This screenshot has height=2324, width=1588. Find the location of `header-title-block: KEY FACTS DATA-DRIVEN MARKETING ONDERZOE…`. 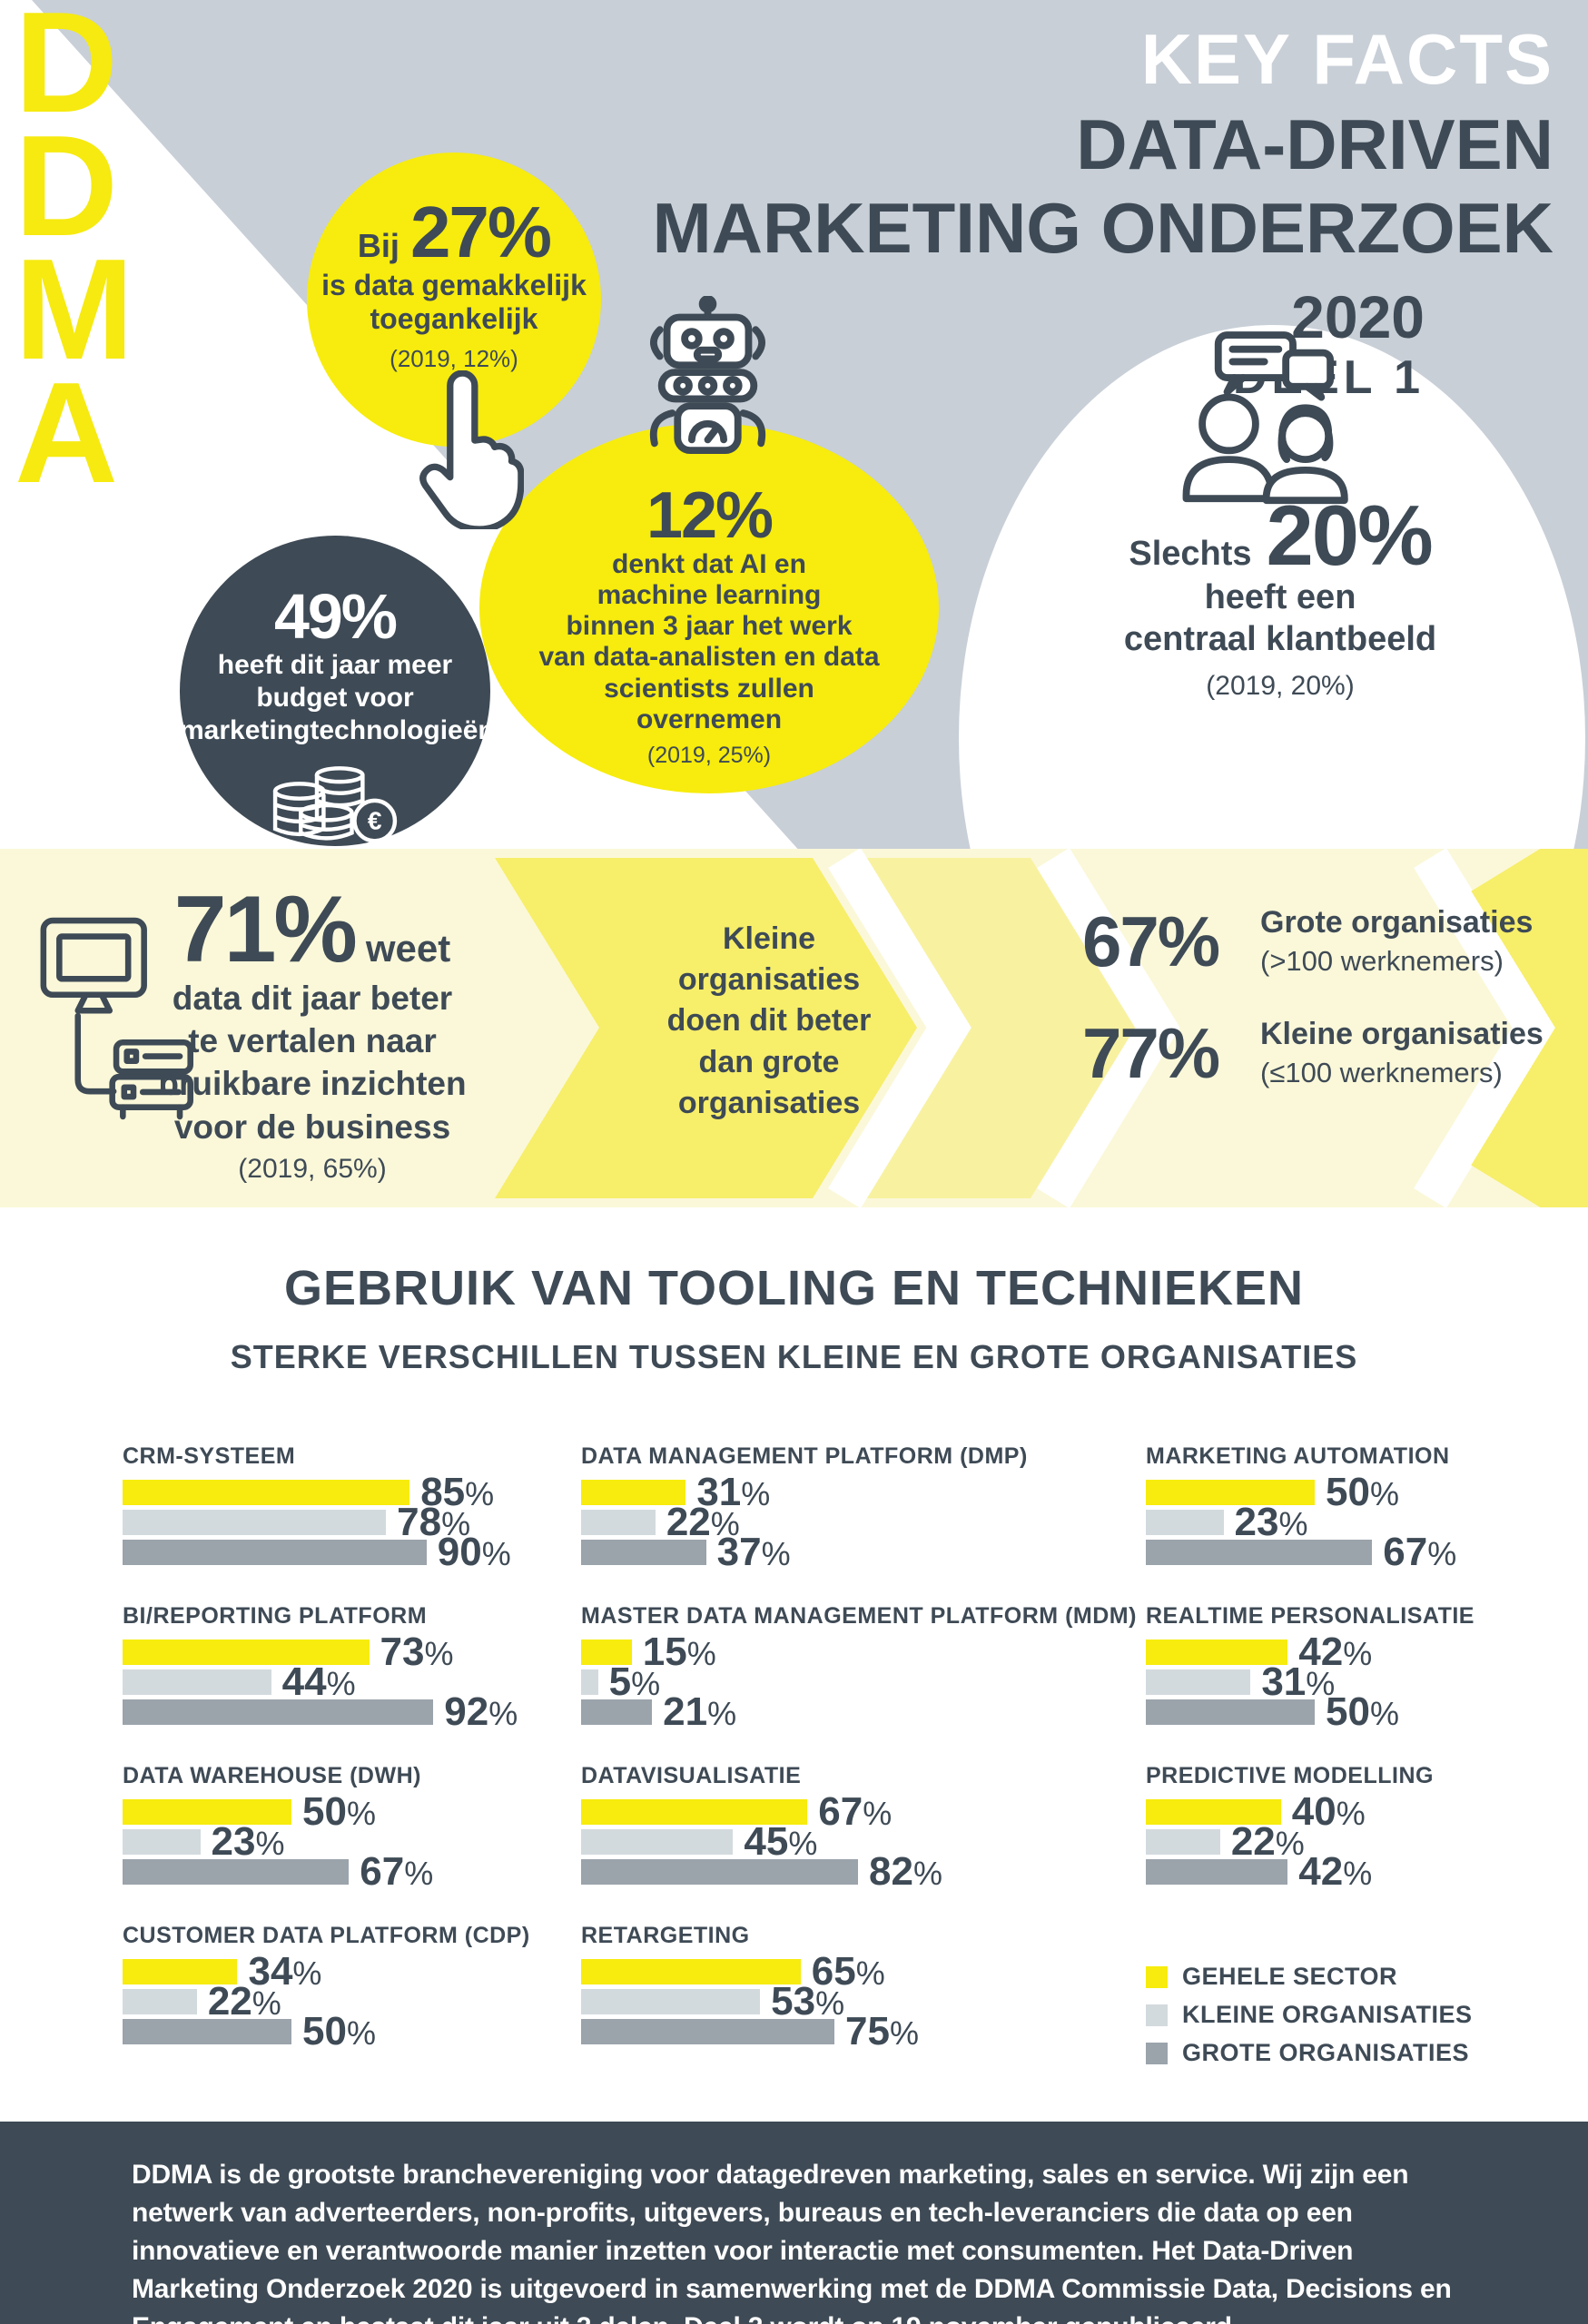

header-title-block: KEY FACTS DATA-DRIVEN MARKETING ONDERZOE… is located at coordinates (1103, 212).